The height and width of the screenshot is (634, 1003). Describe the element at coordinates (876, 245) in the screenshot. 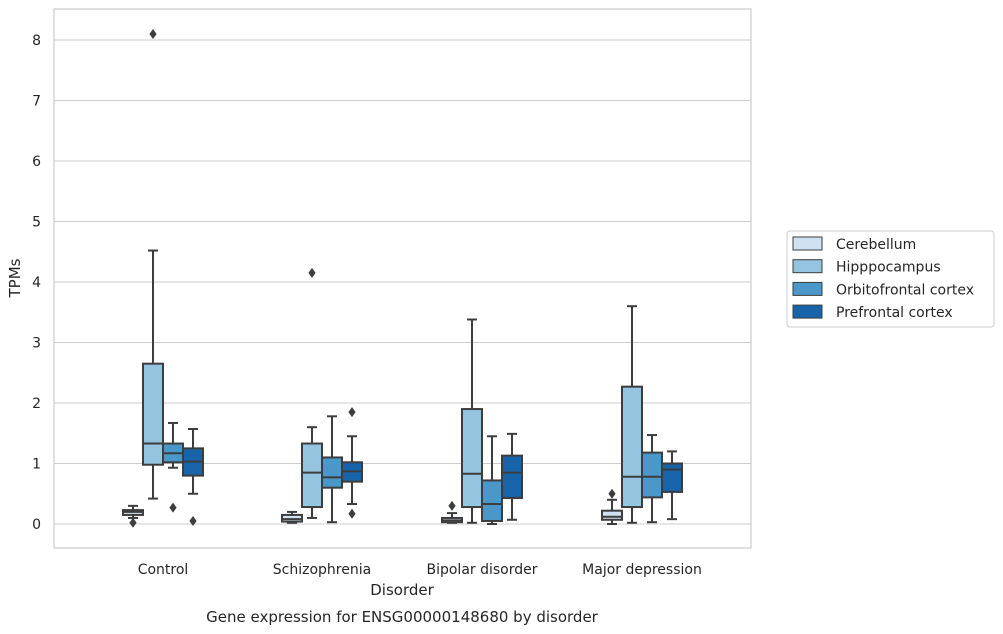

I see `legend-label: Cerebellum` at that location.